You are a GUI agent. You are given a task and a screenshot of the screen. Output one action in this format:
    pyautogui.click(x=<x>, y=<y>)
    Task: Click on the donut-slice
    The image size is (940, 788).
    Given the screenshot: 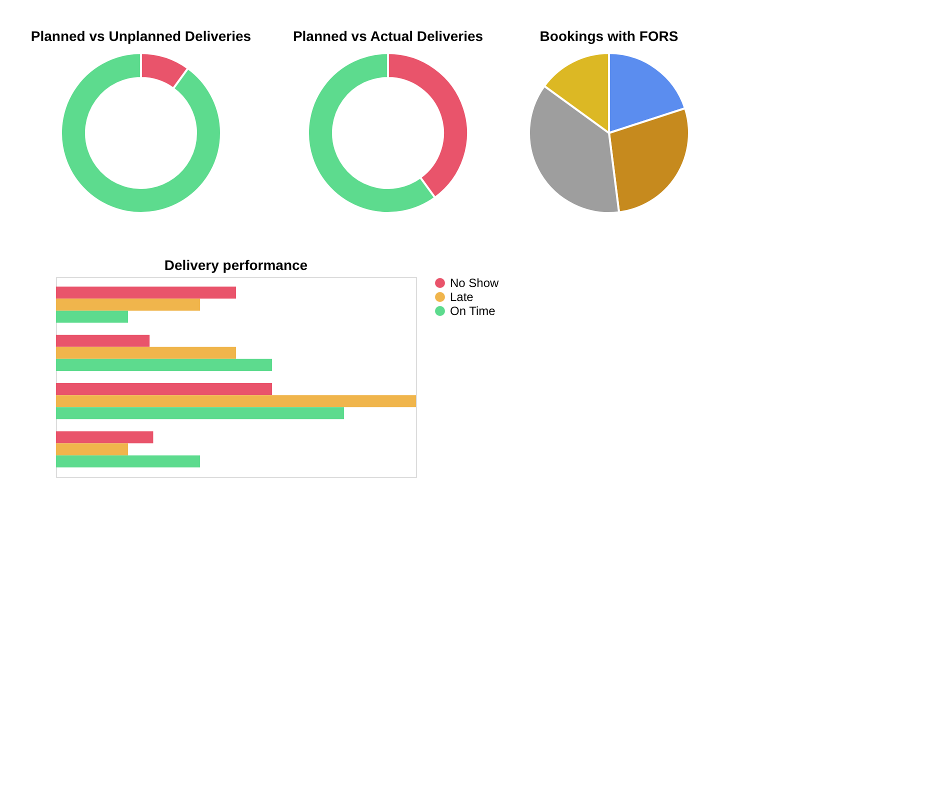 What is the action you would take?
    pyautogui.click(x=141, y=133)
    